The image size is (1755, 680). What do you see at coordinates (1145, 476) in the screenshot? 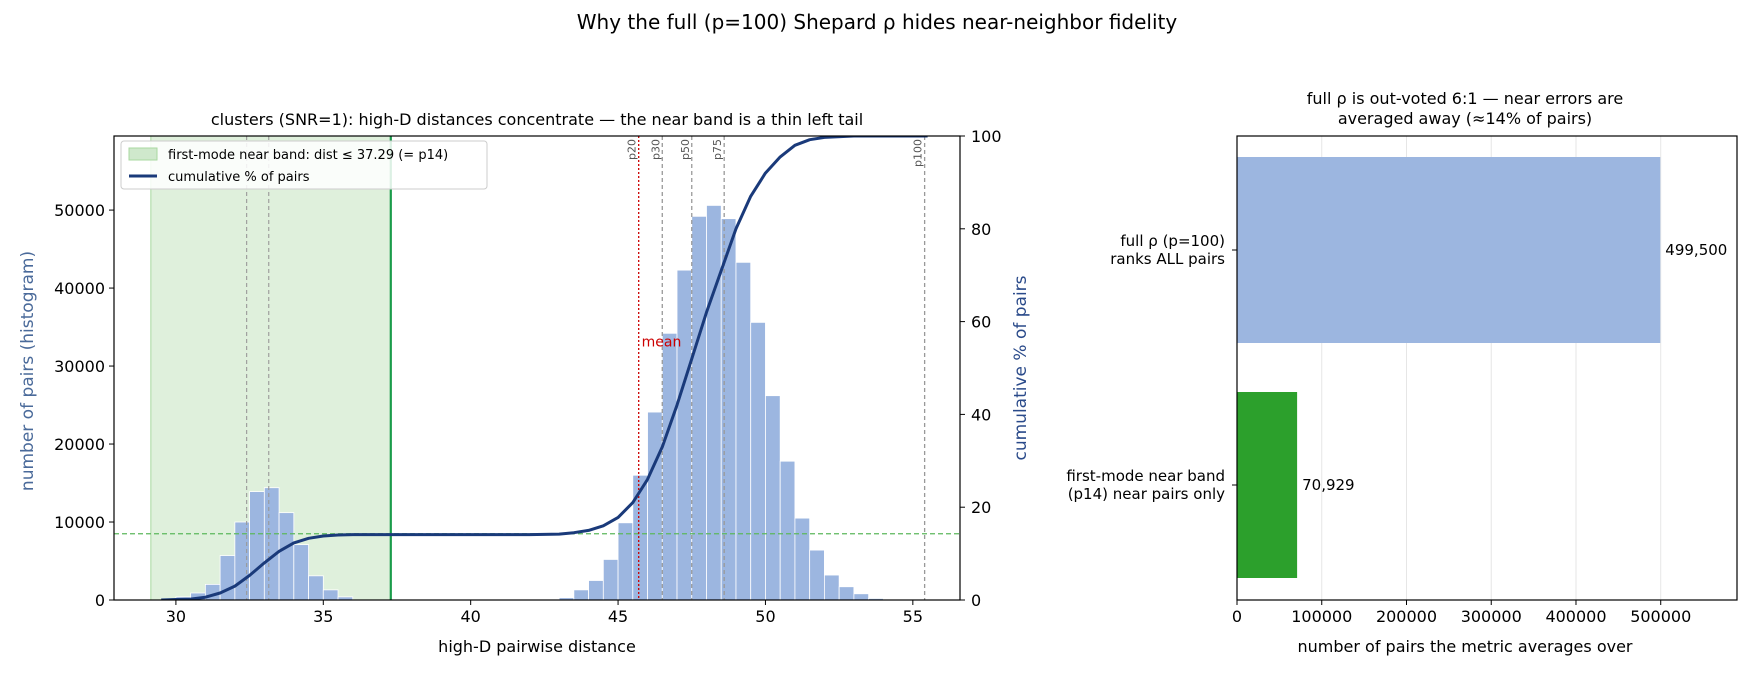
I see `category-label-line1: first-mode near band` at bounding box center [1145, 476].